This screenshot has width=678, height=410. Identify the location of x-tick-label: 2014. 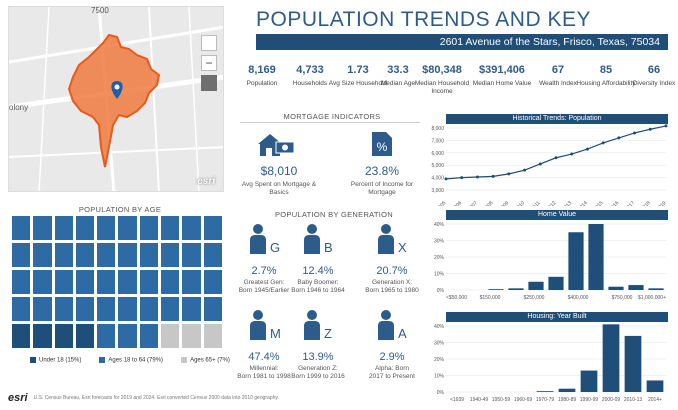
(583, 203).